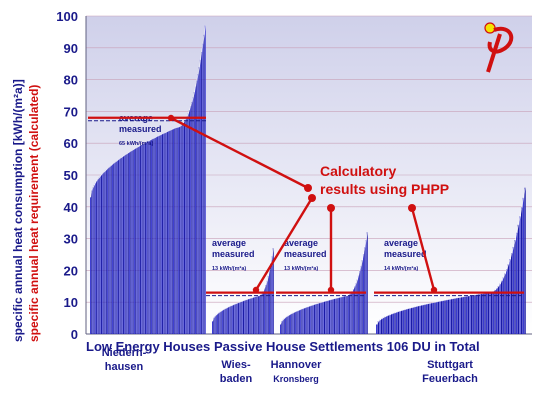  I want to click on y-tick-label-40: 40, so click(71, 207).